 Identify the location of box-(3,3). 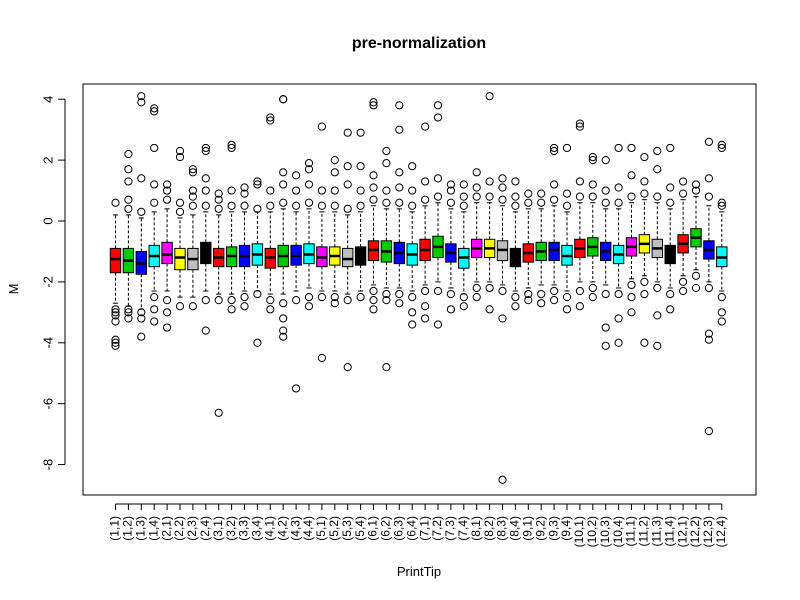
(244, 247).